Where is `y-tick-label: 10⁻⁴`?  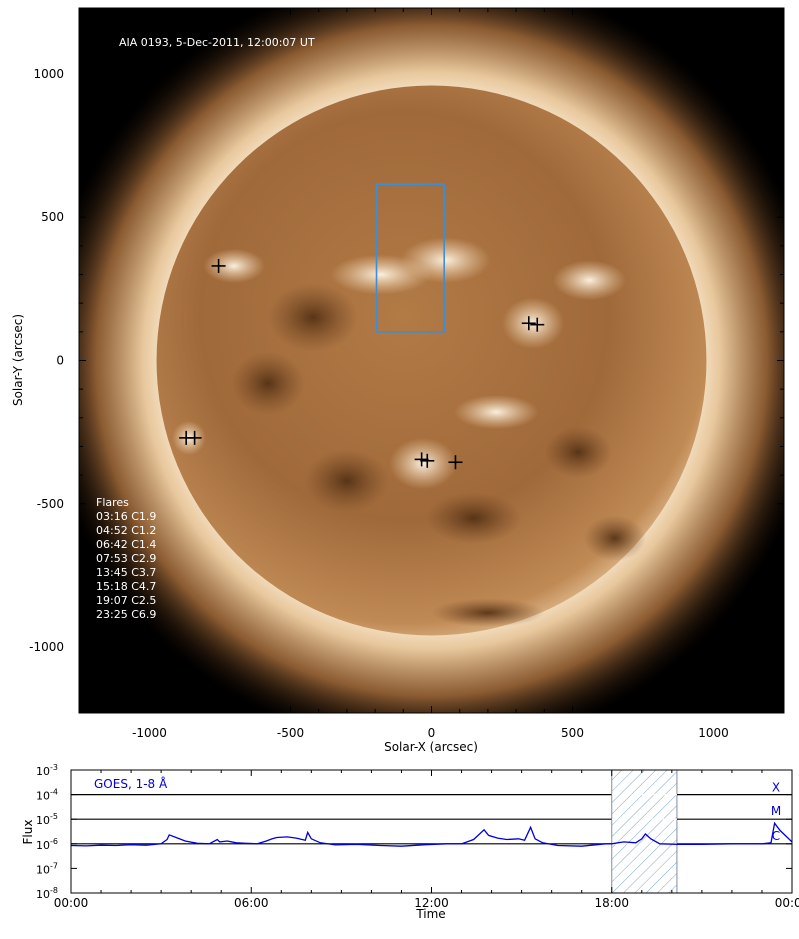
y-tick-label: 10⁻⁴ is located at coordinates (47, 795).